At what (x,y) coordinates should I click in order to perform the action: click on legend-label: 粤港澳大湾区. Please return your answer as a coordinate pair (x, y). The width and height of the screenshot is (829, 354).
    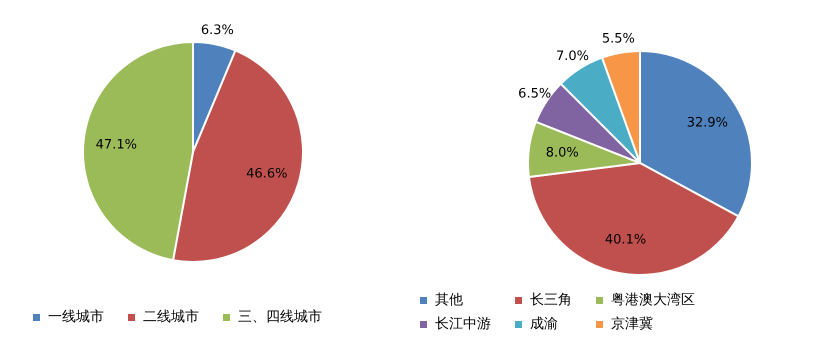
    Looking at the image, I should click on (653, 300).